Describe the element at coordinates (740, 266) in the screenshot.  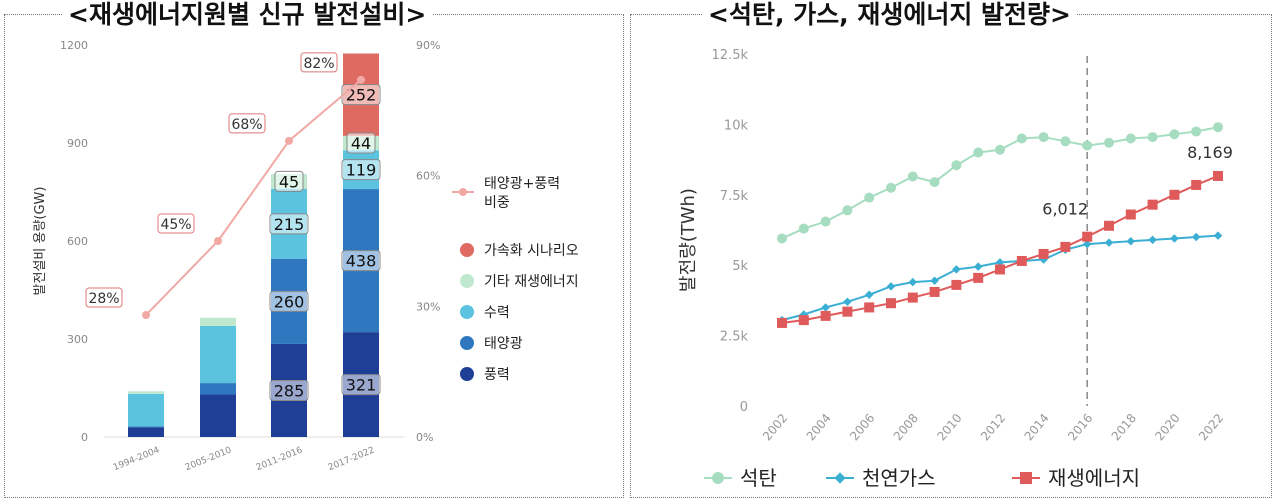
I see `y-tick-label: 5k` at that location.